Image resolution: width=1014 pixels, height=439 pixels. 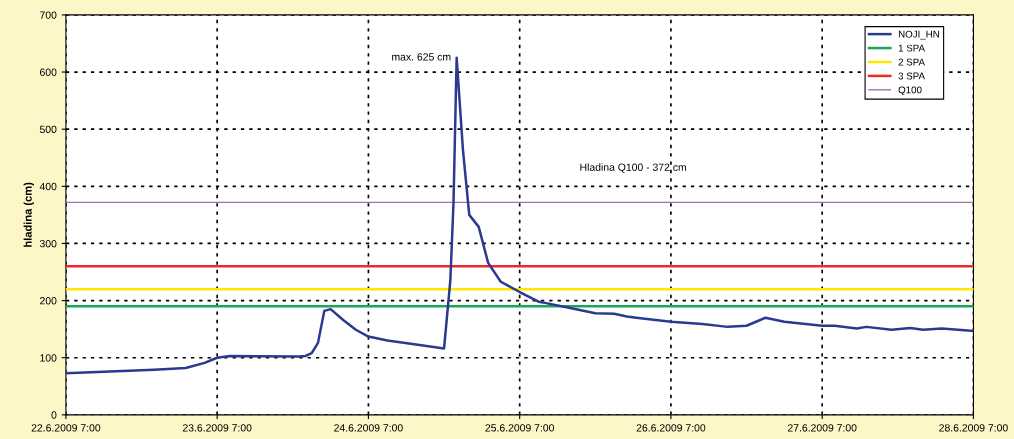 I want to click on y-tick-label: 400, so click(x=48, y=186).